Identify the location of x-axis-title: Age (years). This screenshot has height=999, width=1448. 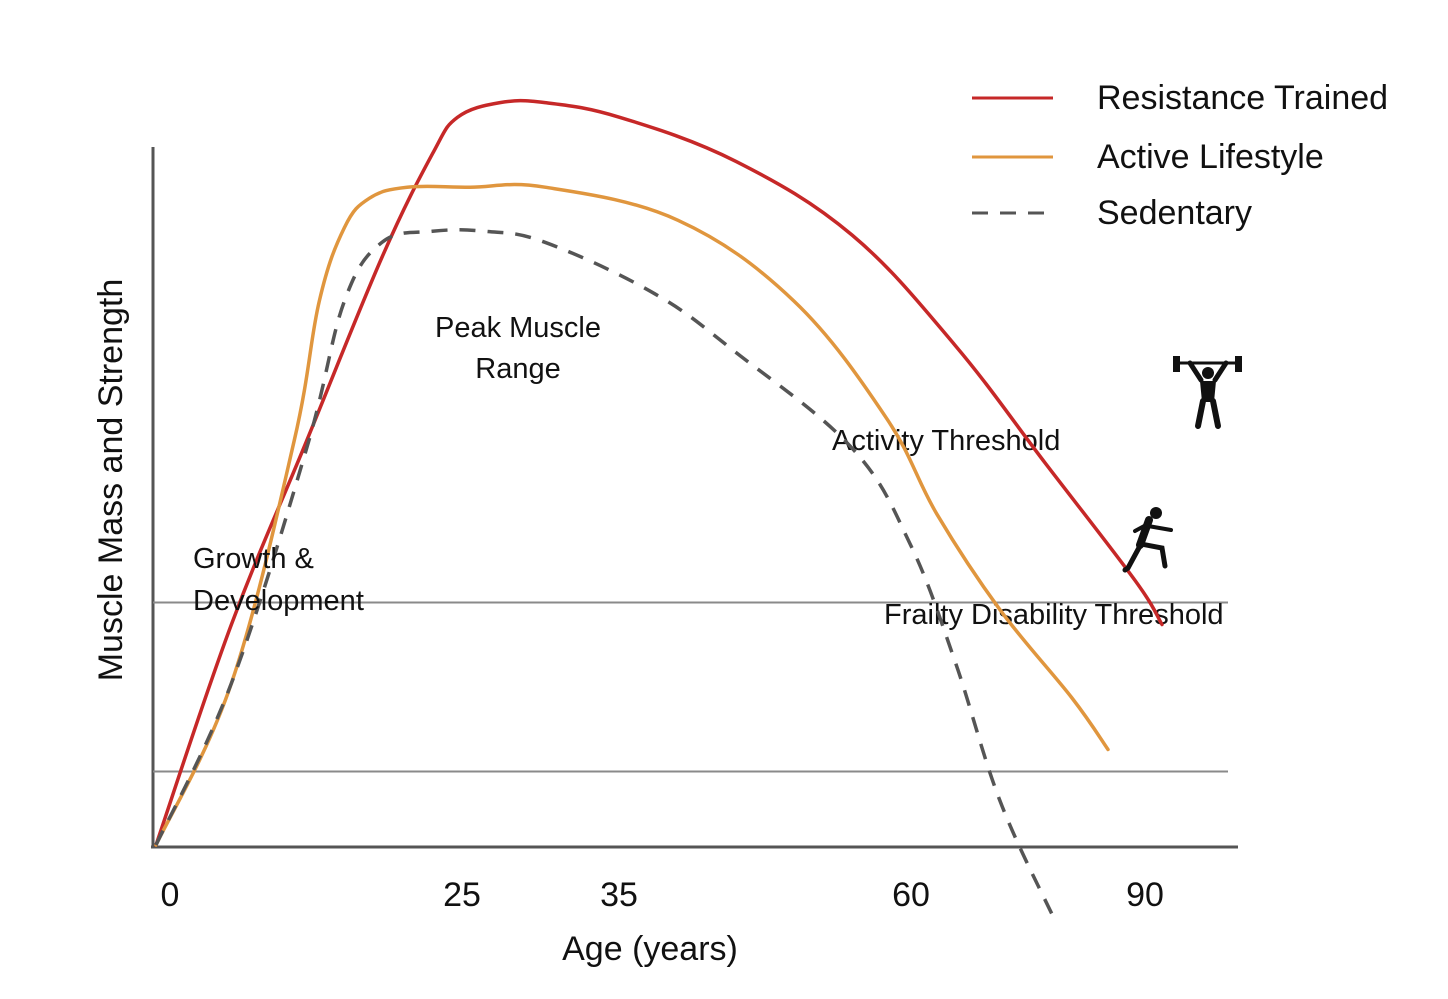
(650, 949).